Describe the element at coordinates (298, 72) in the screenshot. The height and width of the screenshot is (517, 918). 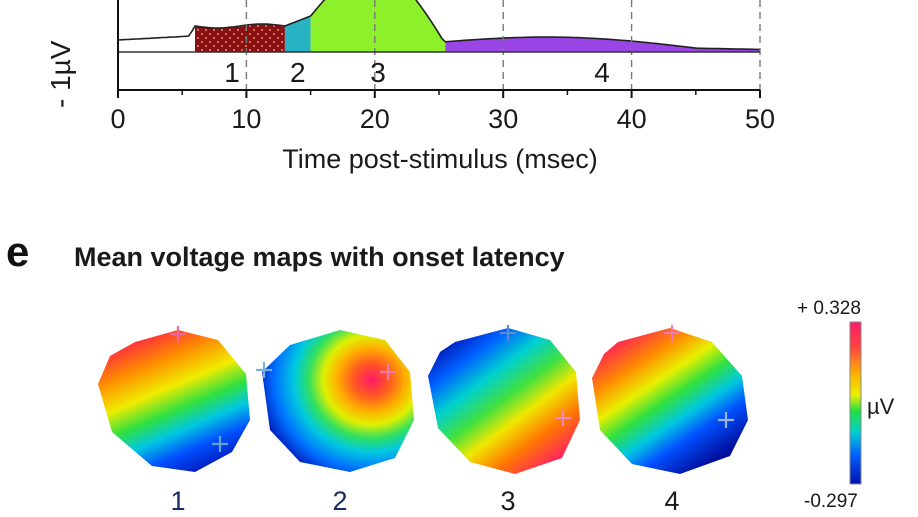
I see `segment-label: 2` at that location.